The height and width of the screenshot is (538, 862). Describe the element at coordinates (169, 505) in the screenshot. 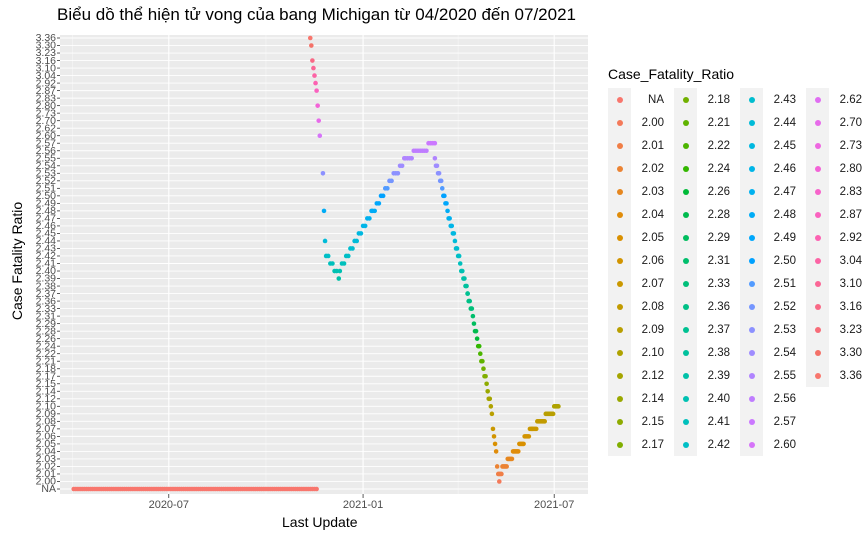

I see `x-tick-label: 2020-07` at that location.